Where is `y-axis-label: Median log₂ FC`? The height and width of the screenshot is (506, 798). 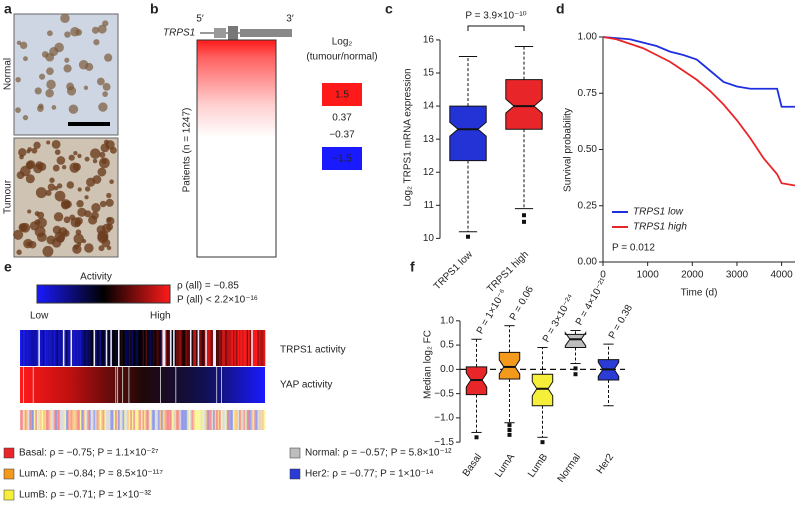 y-axis-label: Median log₂ FC is located at coordinates (428, 364).